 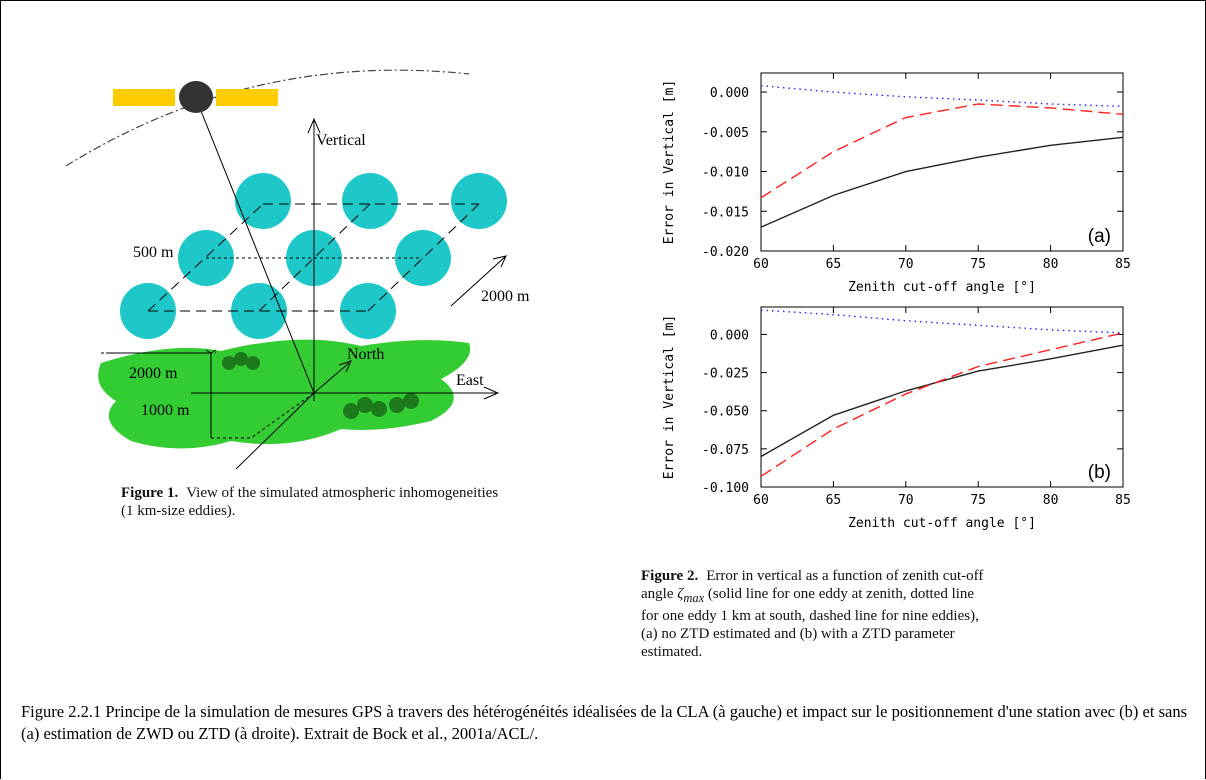 I want to click on trees, so click(x=320, y=385).